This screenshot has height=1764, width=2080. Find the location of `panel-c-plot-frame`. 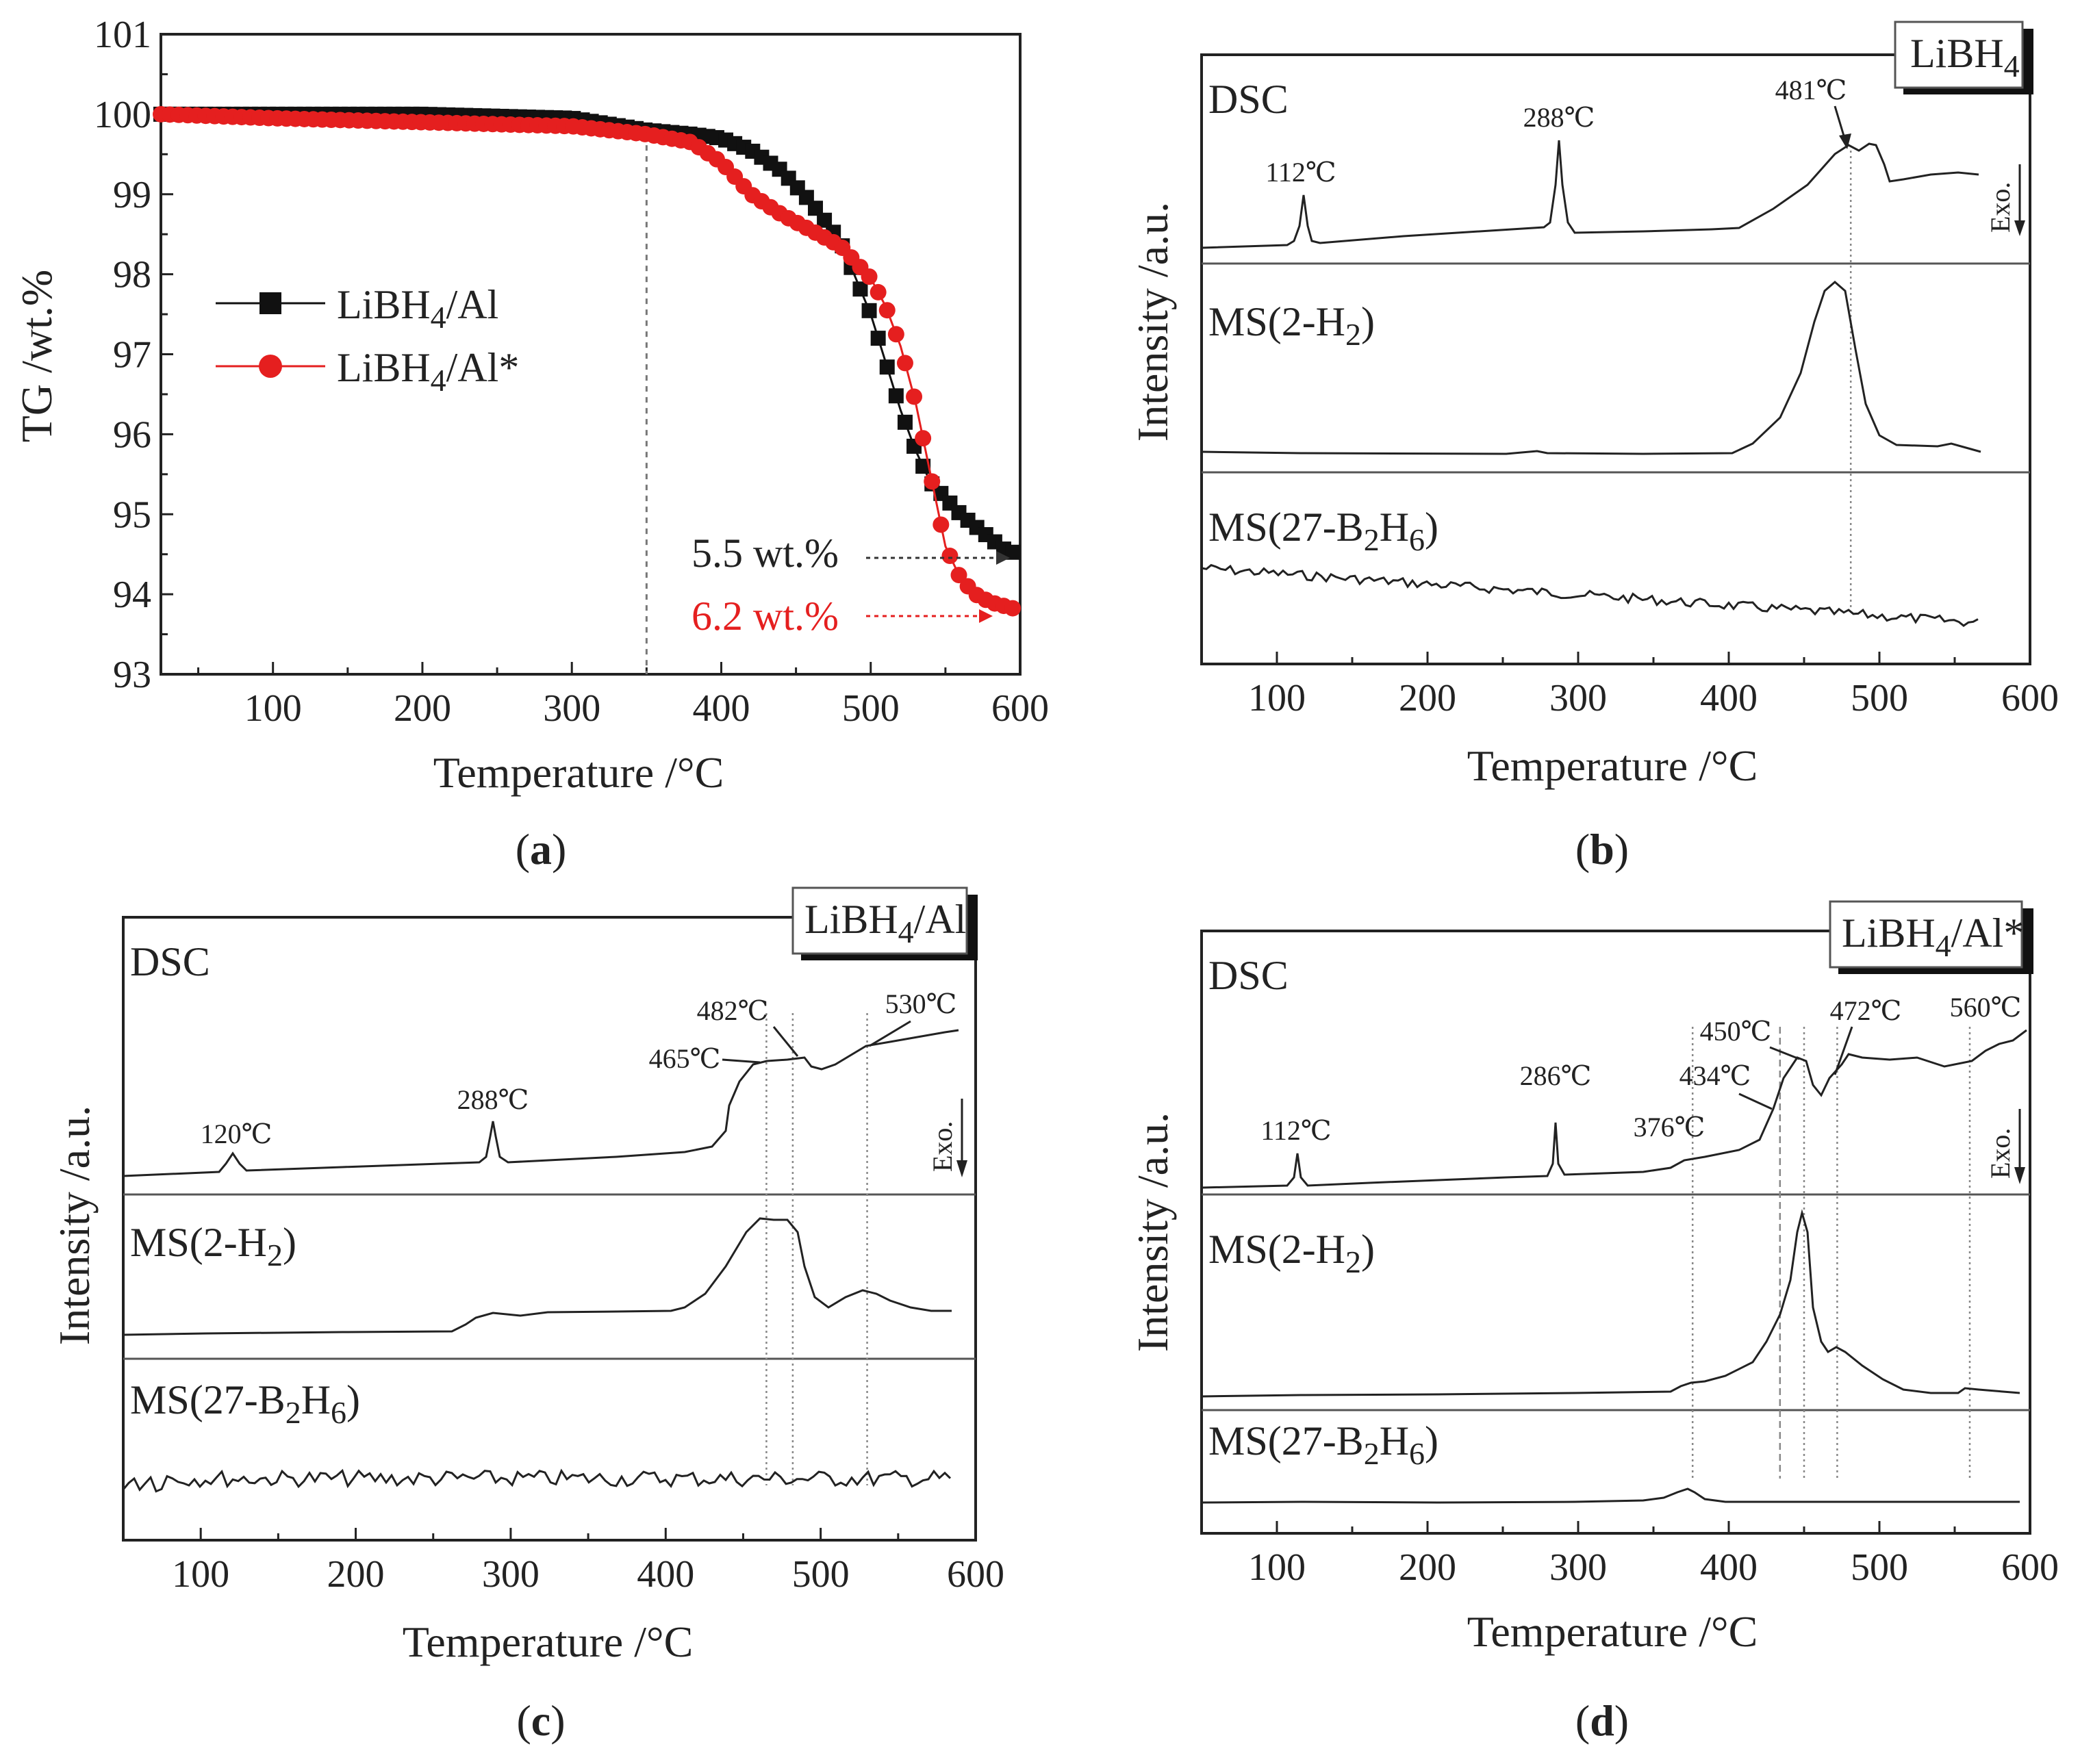

panel-c-plot-frame is located at coordinates (549, 1229).